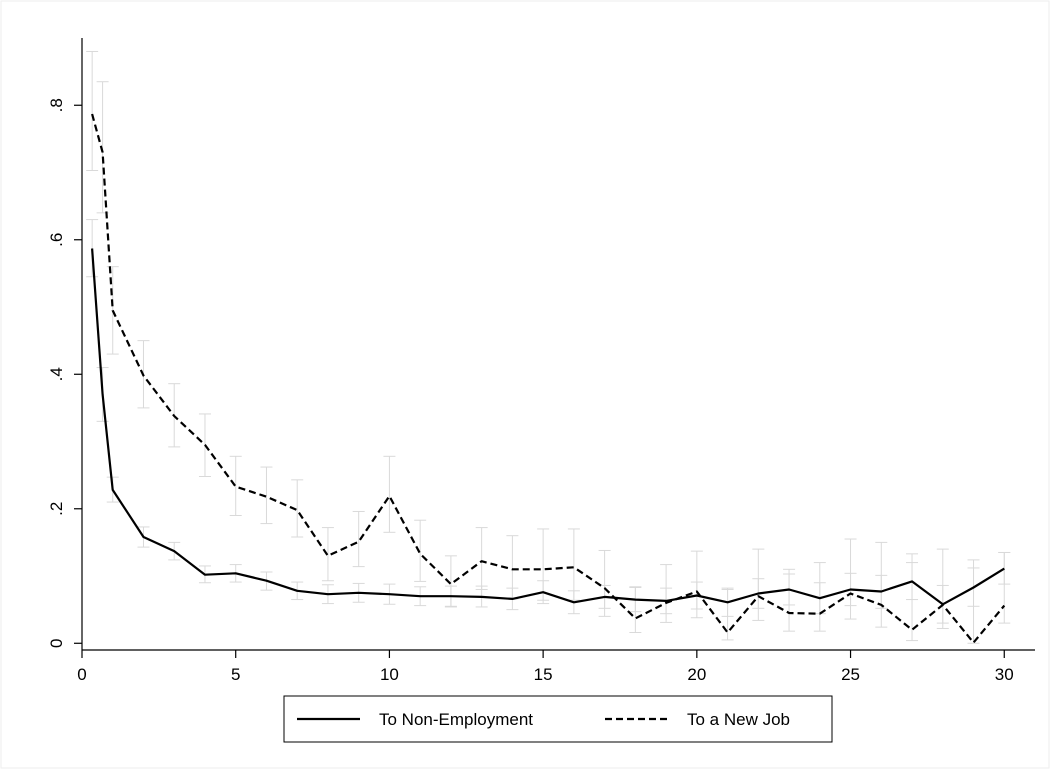  Describe the element at coordinates (1004, 674) in the screenshot. I see `x-tick-label: 30` at that location.